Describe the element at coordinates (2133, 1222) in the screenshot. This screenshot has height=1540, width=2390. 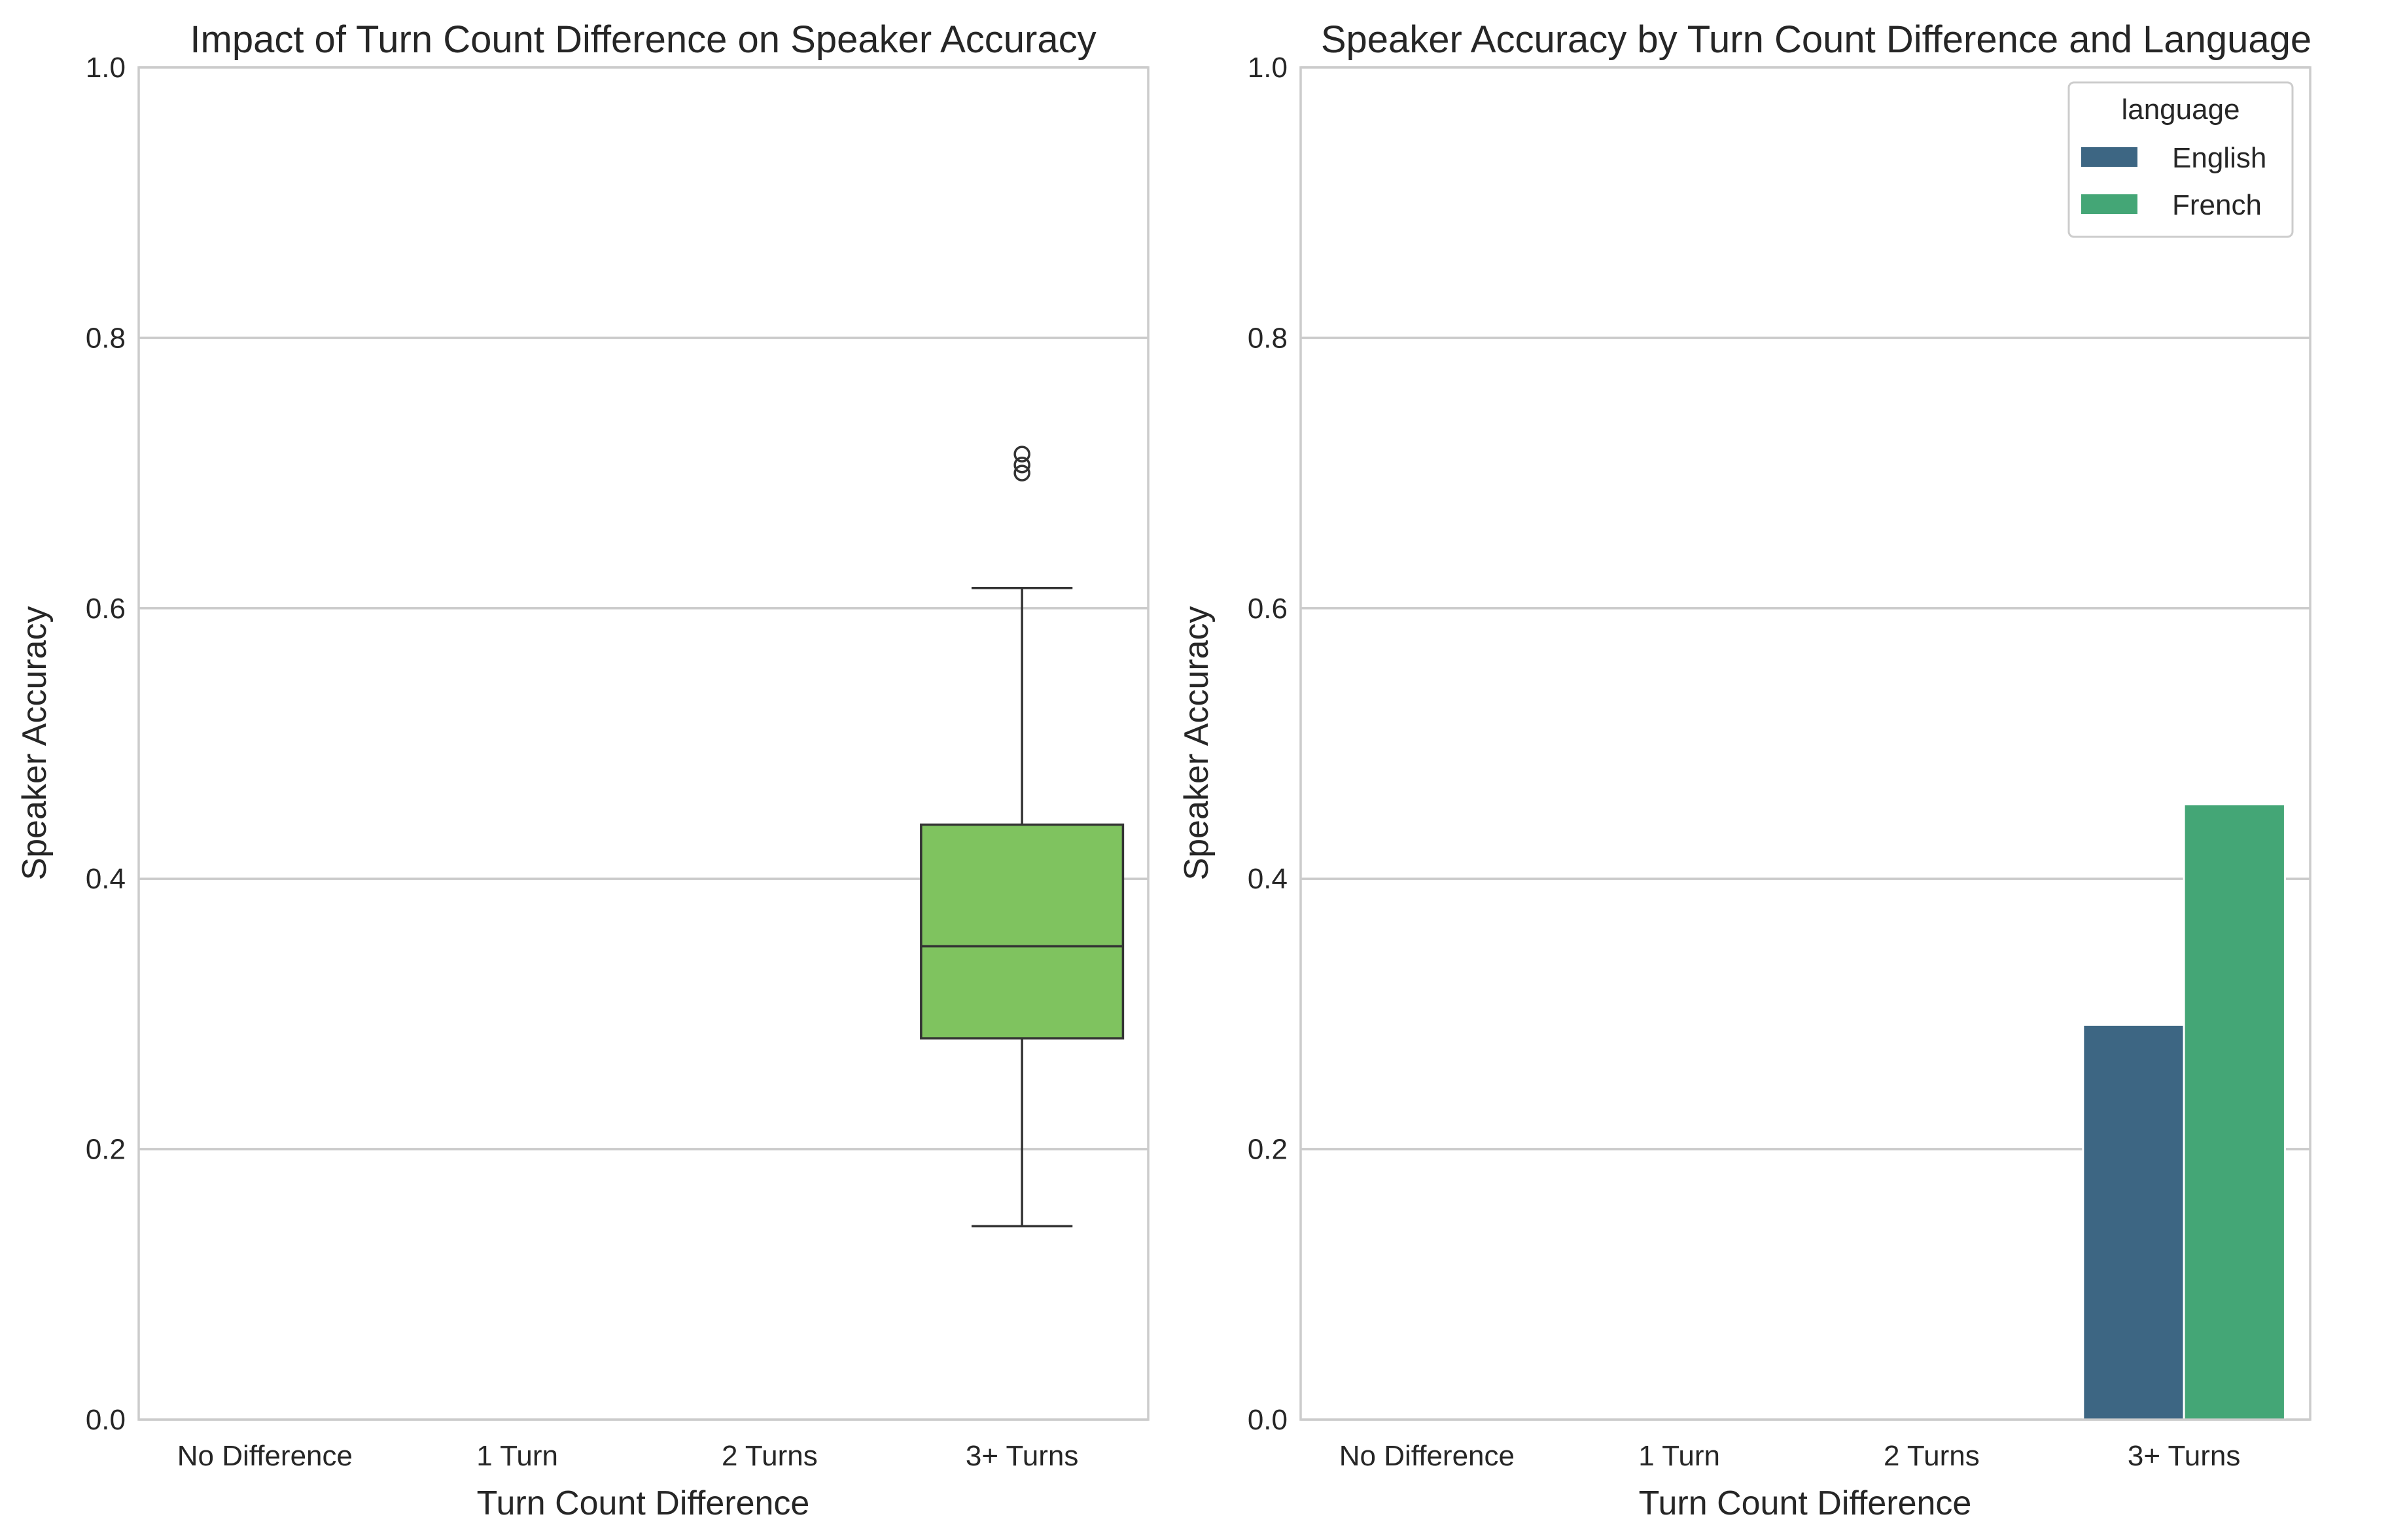
I see `bar-english-3-turns` at that location.